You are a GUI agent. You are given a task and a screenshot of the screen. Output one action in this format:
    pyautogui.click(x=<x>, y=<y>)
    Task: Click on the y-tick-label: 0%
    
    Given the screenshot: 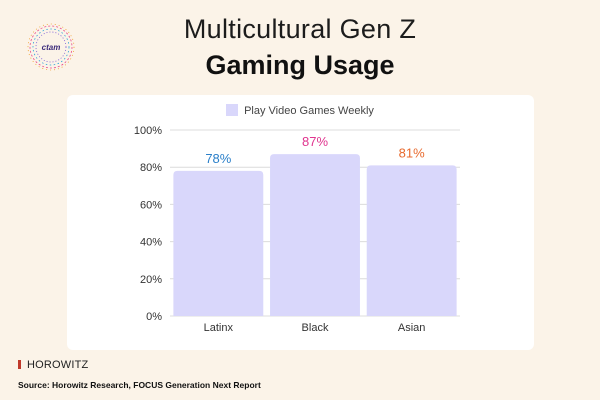 What is the action you would take?
    pyautogui.click(x=154, y=317)
    